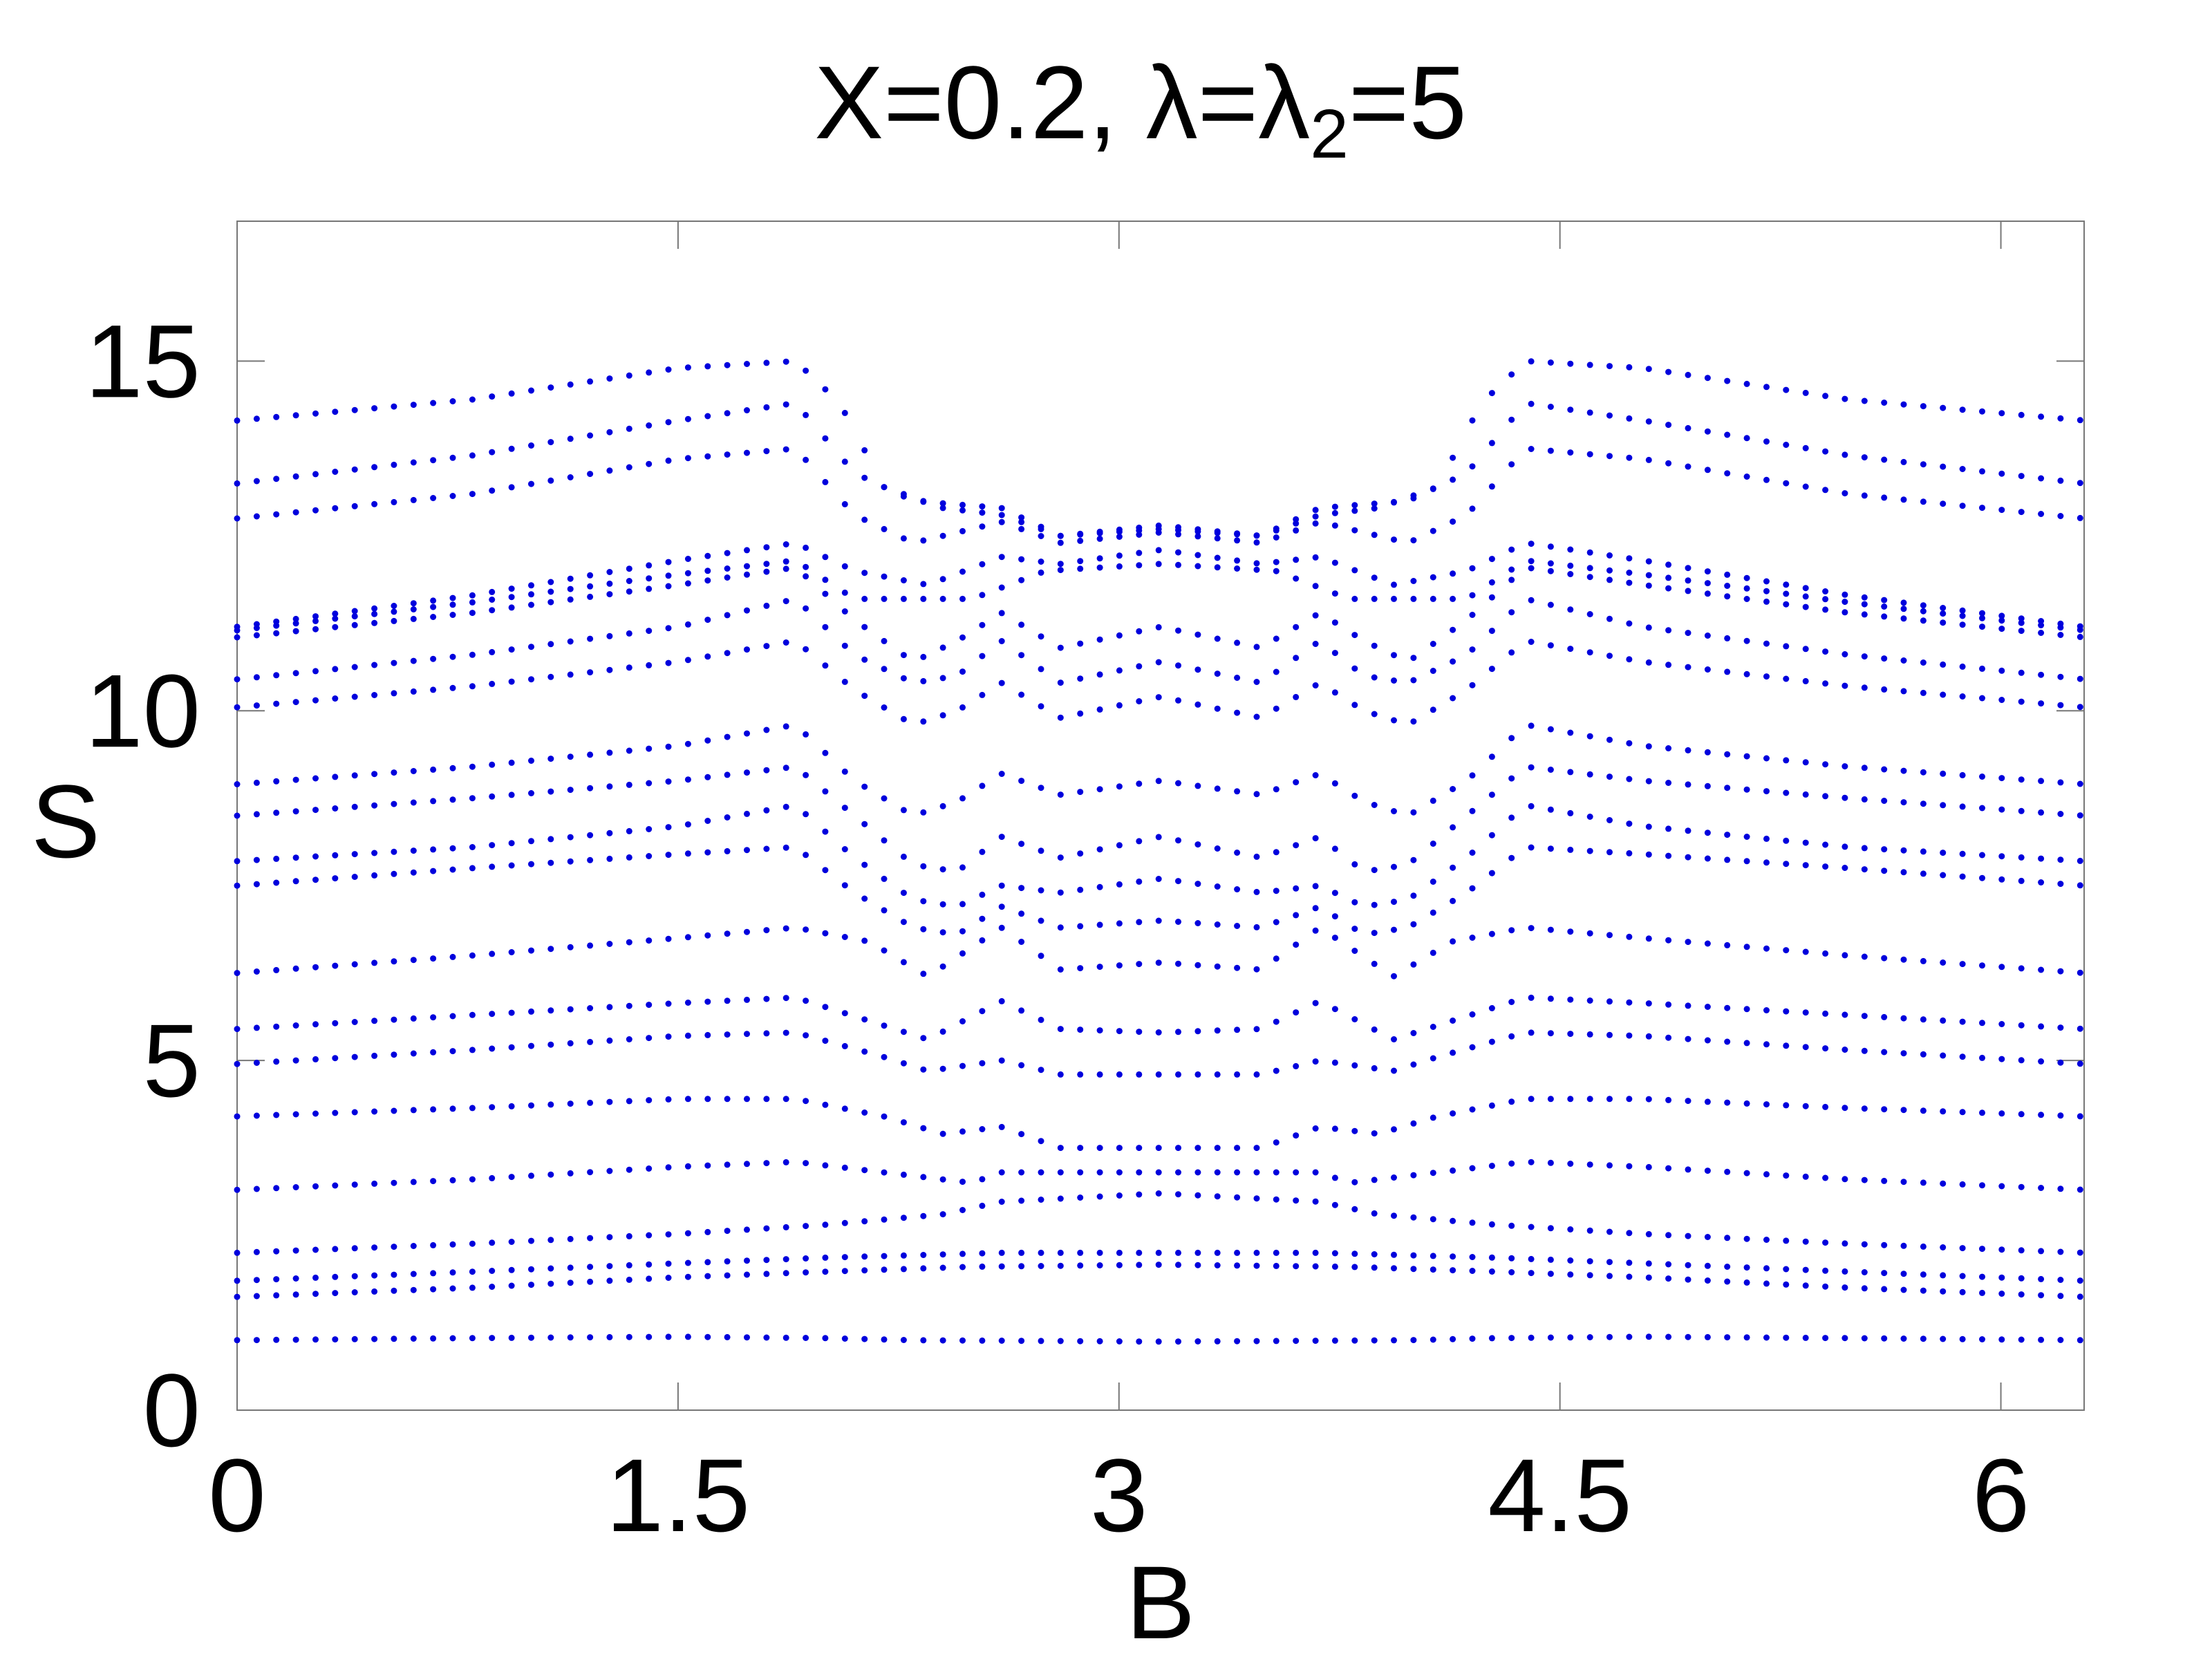 This screenshot has height=1659, width=2212. What do you see at coordinates (171, 1060) in the screenshot?
I see `y-tick-label: 5` at bounding box center [171, 1060].